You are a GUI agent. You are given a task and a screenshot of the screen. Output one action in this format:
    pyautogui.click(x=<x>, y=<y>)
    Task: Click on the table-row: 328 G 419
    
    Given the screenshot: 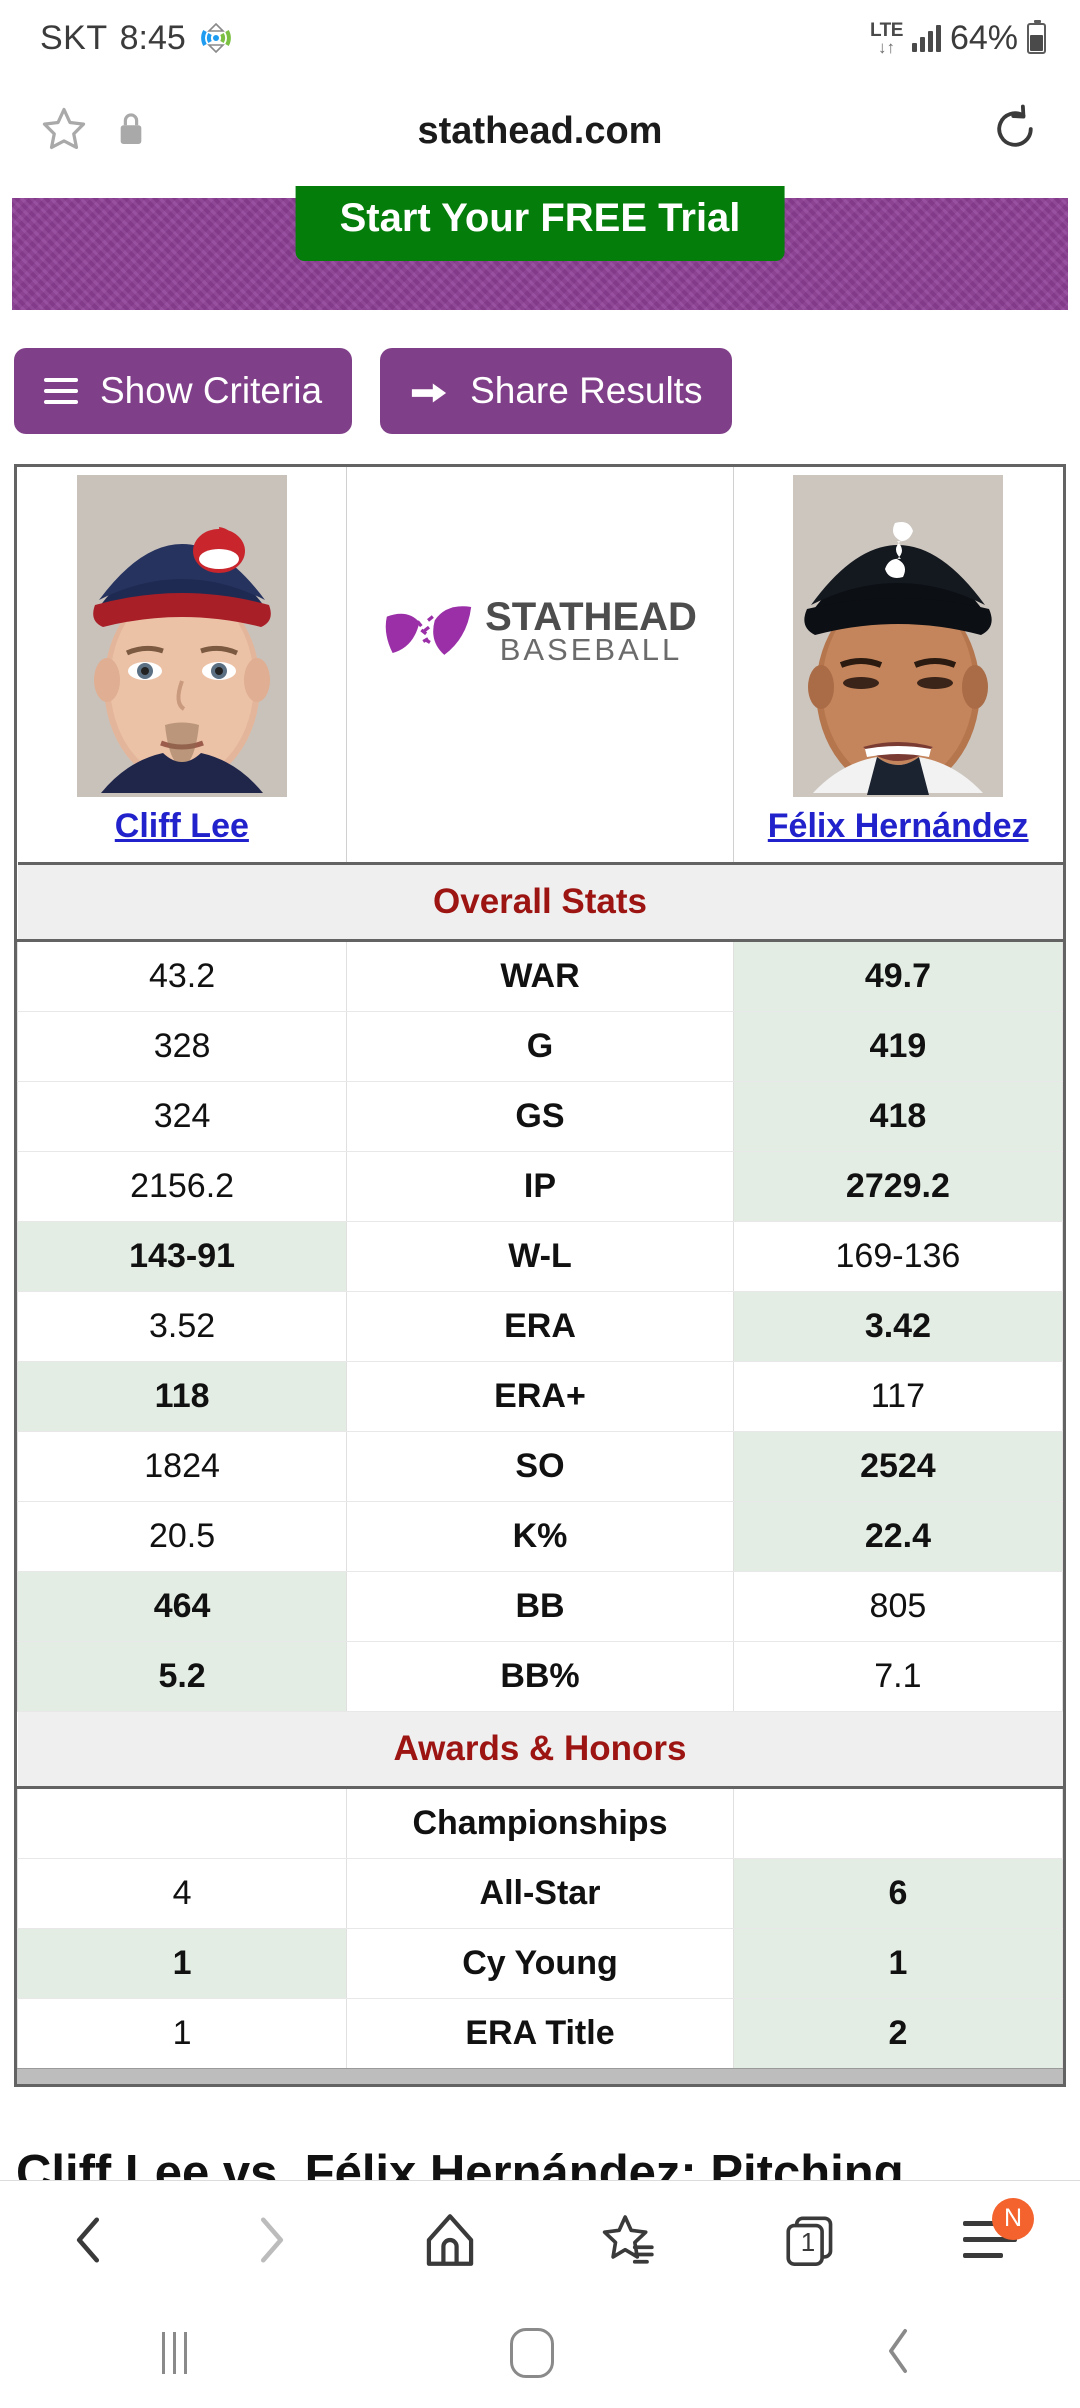 What is the action you would take?
    pyautogui.click(x=540, y=1046)
    